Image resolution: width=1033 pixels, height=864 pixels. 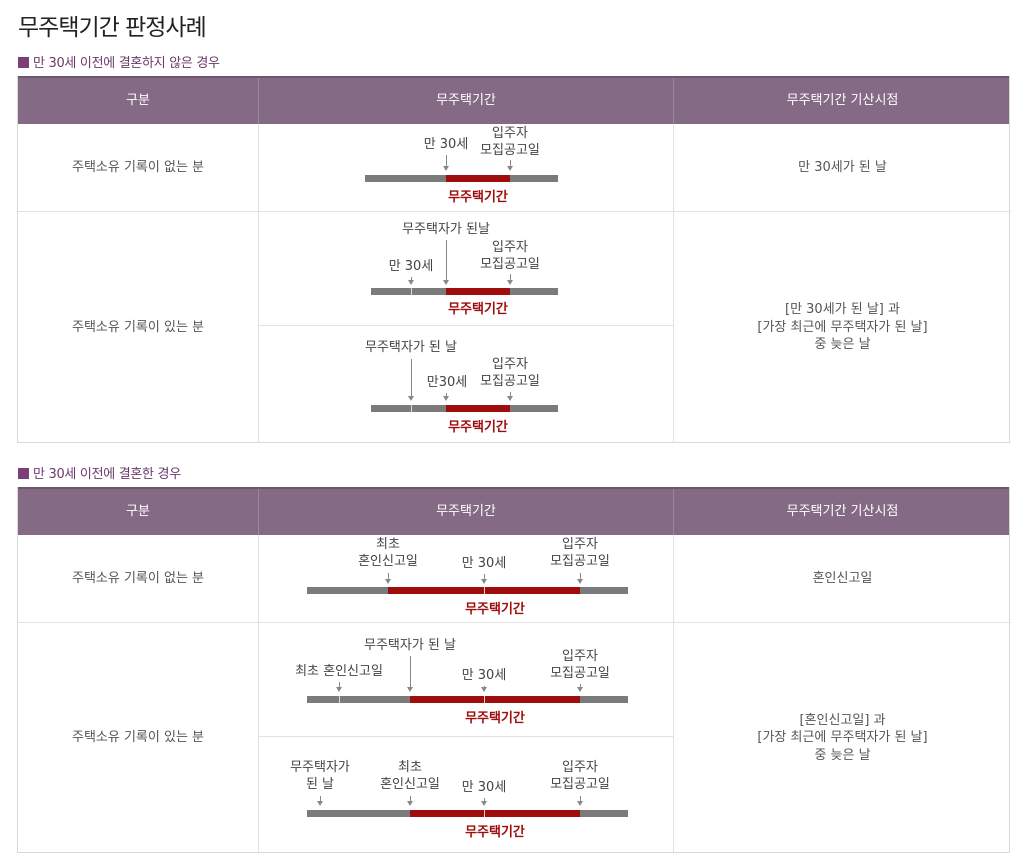 What do you see at coordinates (842, 579) in the screenshot?
I see `start-point-value: 혼인신고일` at bounding box center [842, 579].